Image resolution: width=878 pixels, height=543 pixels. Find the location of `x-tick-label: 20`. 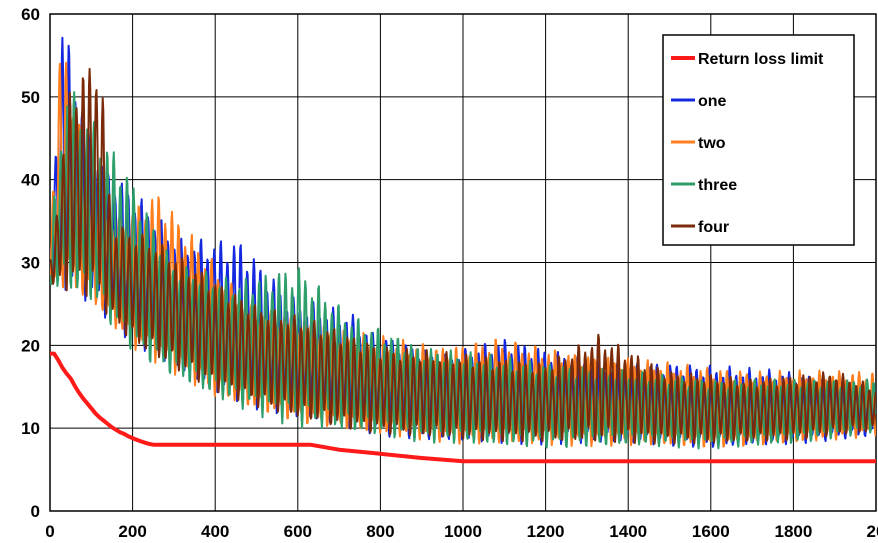

x-tick-label: 20 is located at coordinates (872, 531).